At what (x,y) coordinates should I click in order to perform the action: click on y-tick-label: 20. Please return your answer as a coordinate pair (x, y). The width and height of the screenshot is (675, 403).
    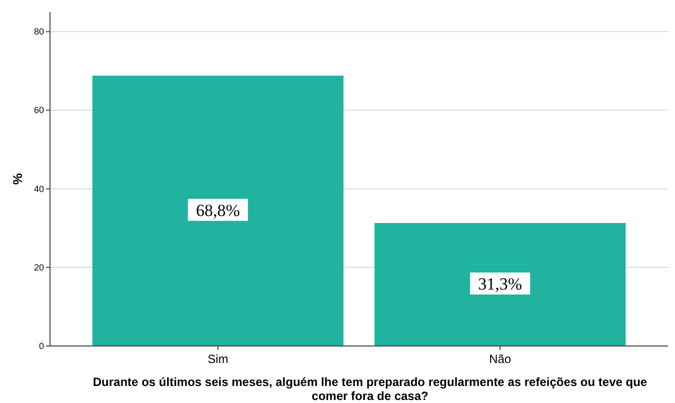
    Looking at the image, I should click on (39, 267).